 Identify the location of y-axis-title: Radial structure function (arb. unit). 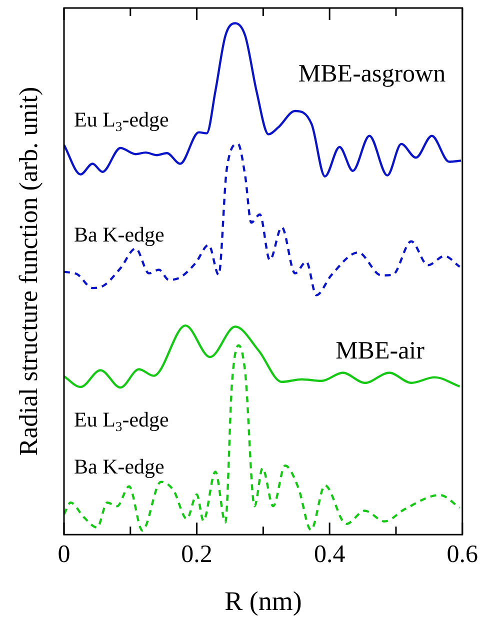
(28, 271).